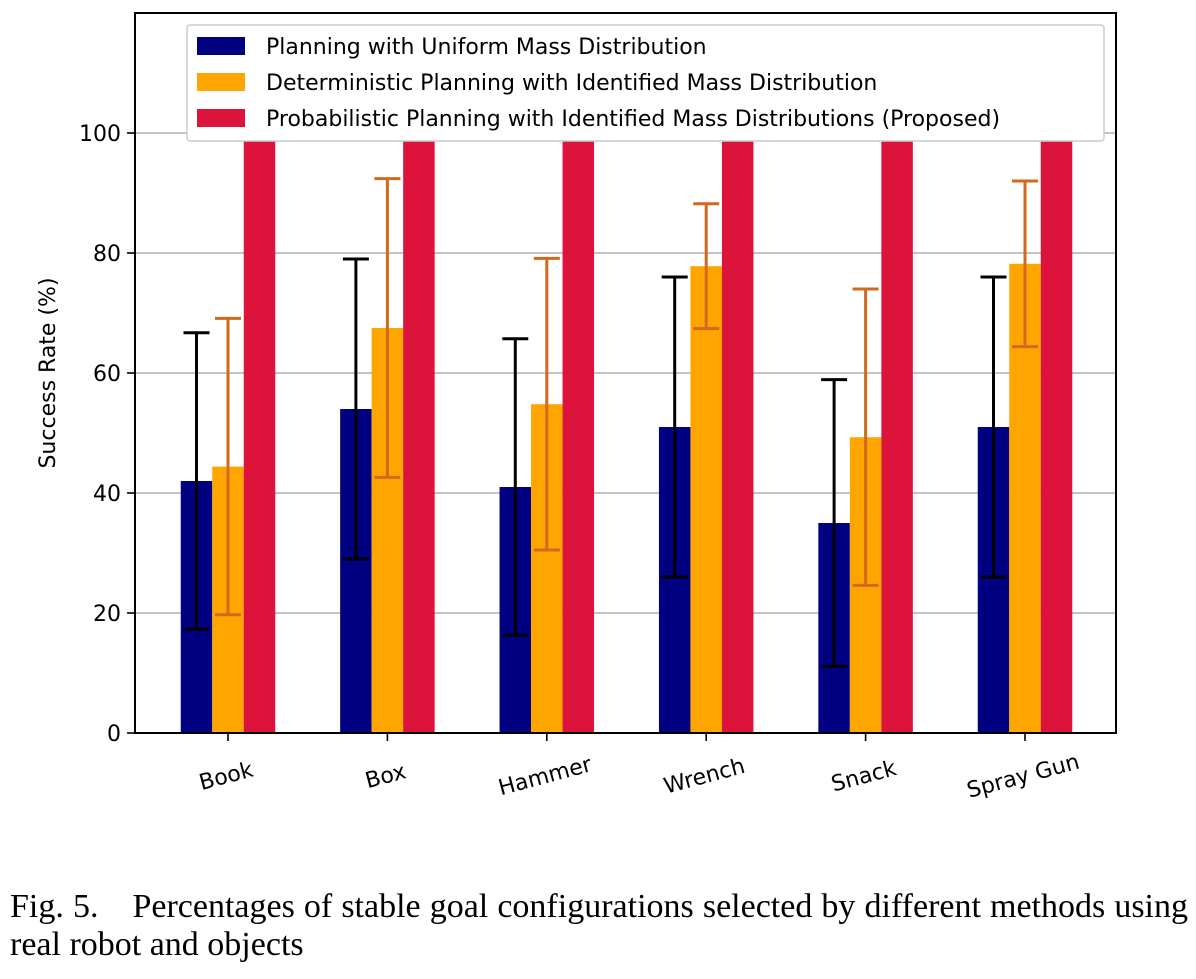 This screenshot has height=979, width=1196. Describe the element at coordinates (704, 777) in the screenshot. I see `x-tick-label: Wrench` at that location.